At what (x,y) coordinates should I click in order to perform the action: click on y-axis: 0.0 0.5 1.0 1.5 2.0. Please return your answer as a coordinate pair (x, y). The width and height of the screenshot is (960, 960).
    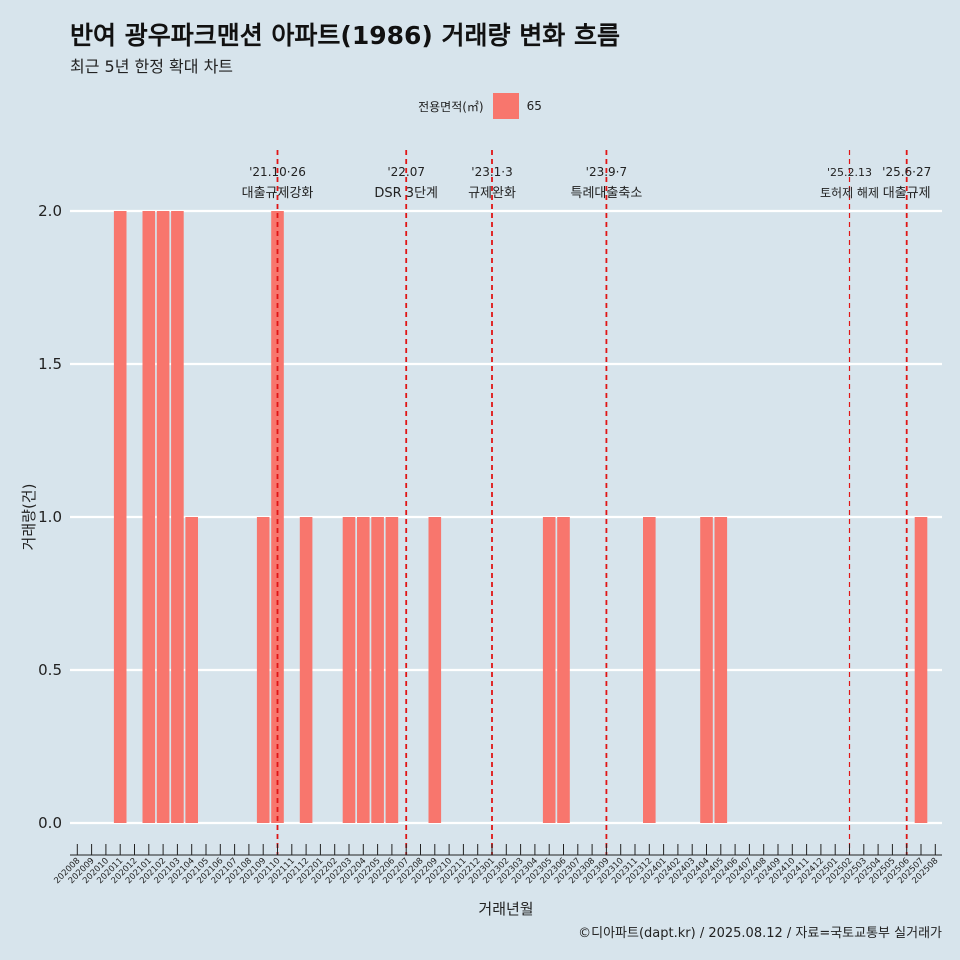
    Looking at the image, I should click on (50, 517).